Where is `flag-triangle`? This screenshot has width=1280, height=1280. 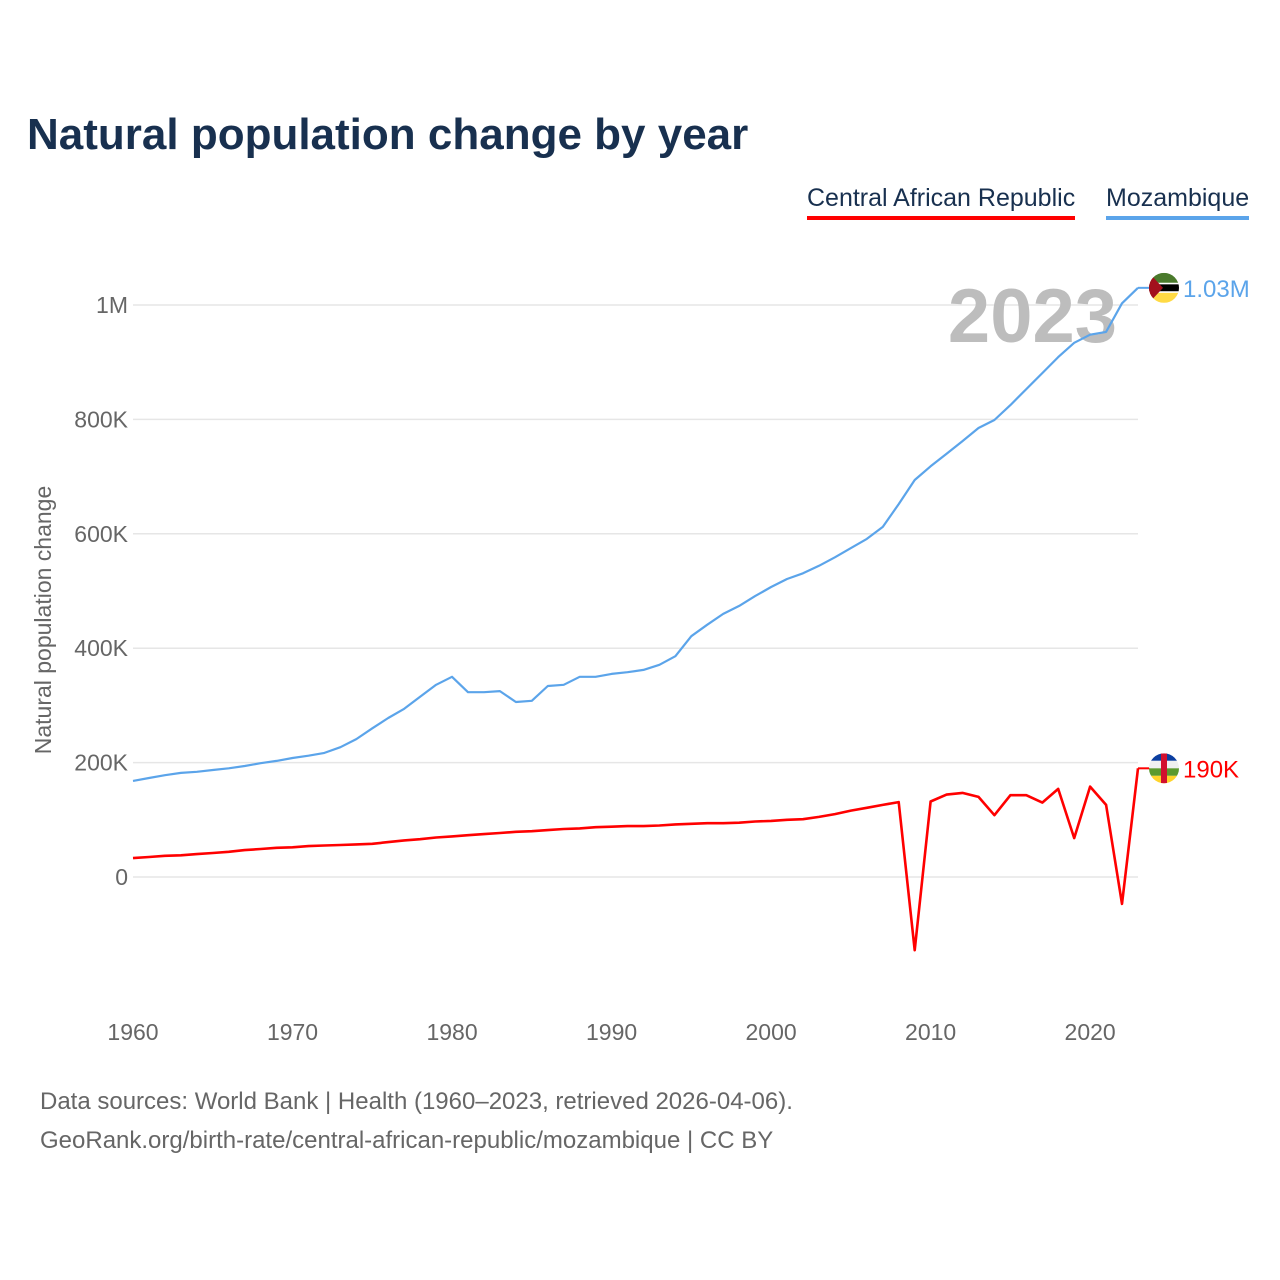 flag-triangle is located at coordinates (1156, 287).